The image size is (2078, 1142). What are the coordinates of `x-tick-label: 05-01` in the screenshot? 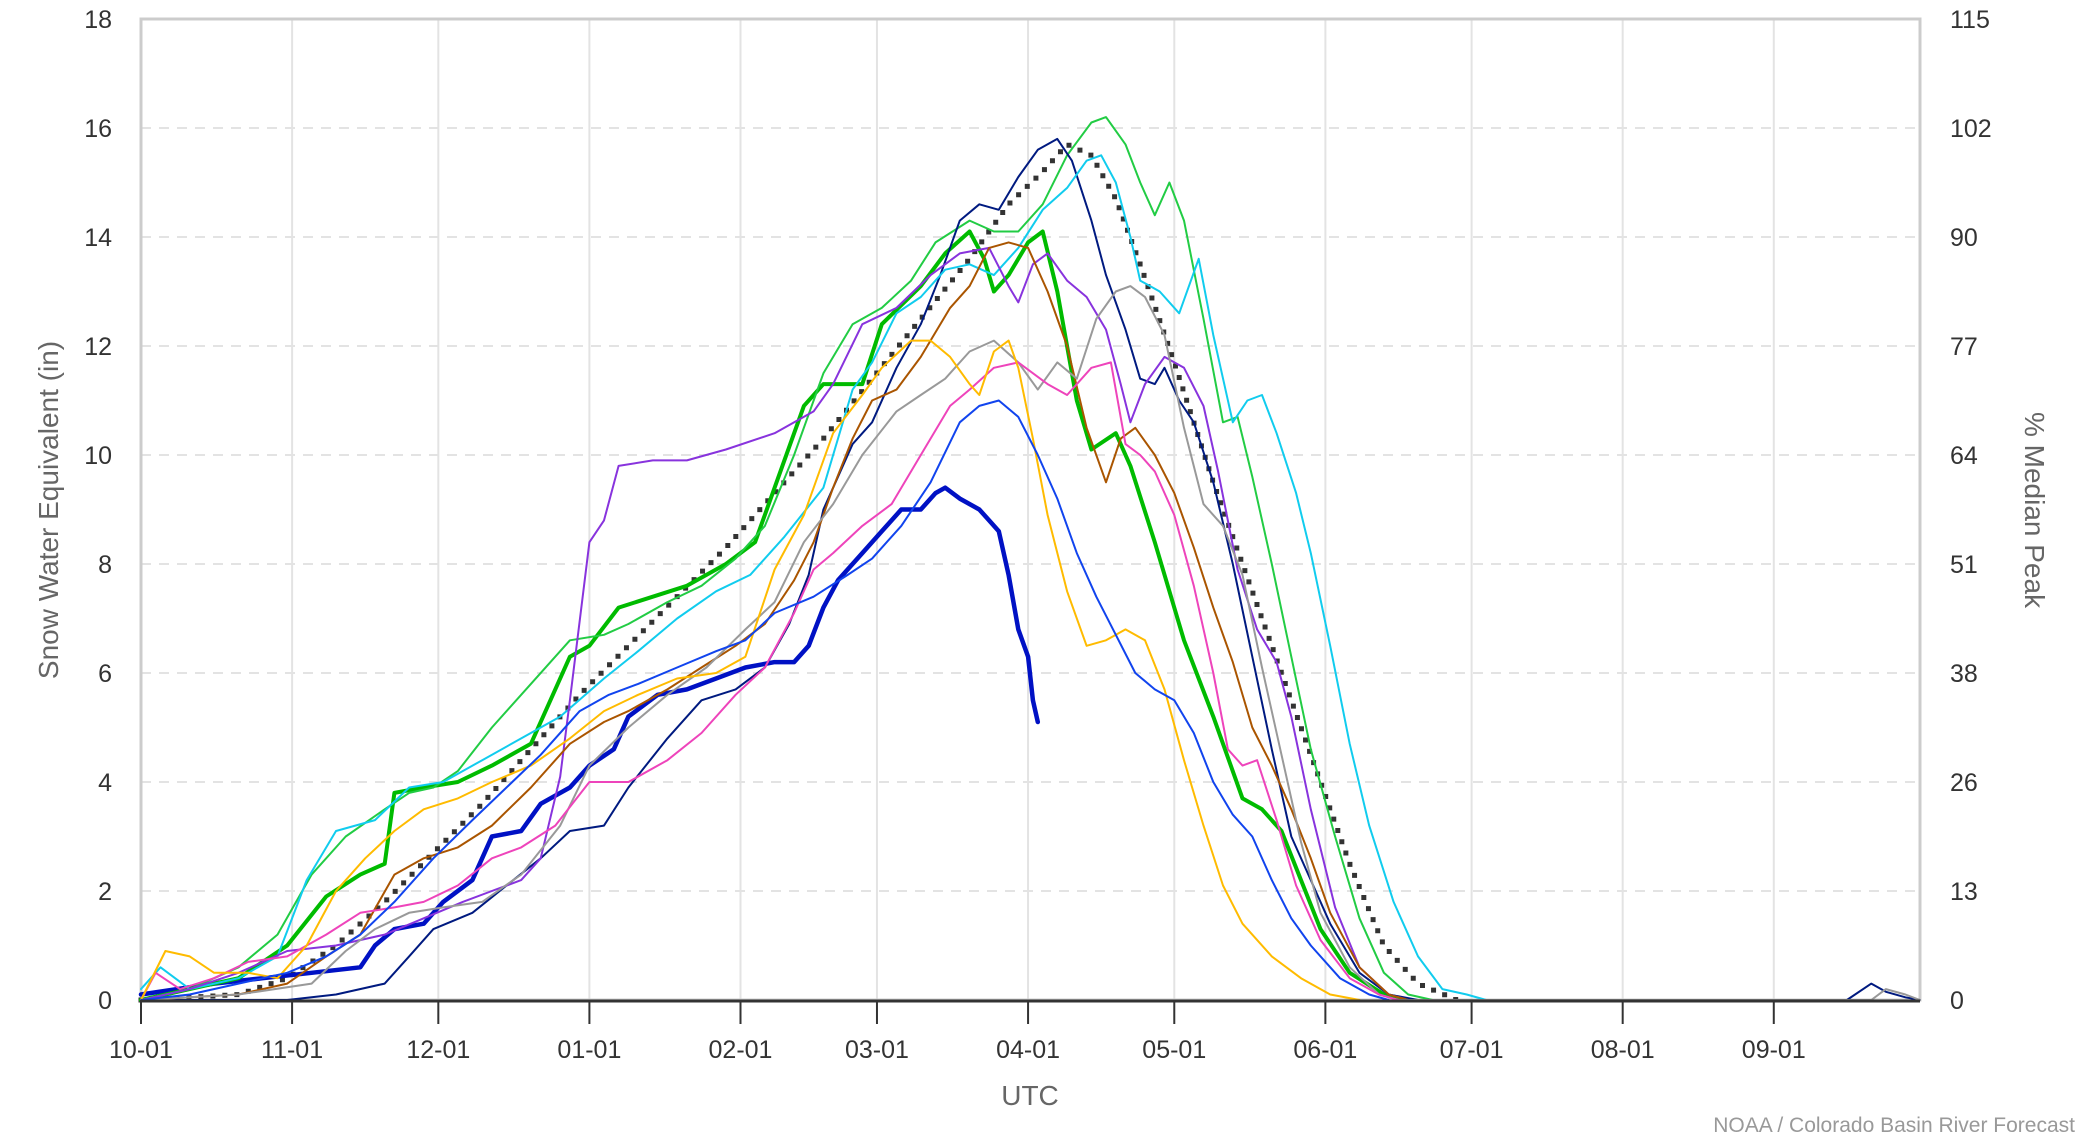 It's located at (1174, 1050).